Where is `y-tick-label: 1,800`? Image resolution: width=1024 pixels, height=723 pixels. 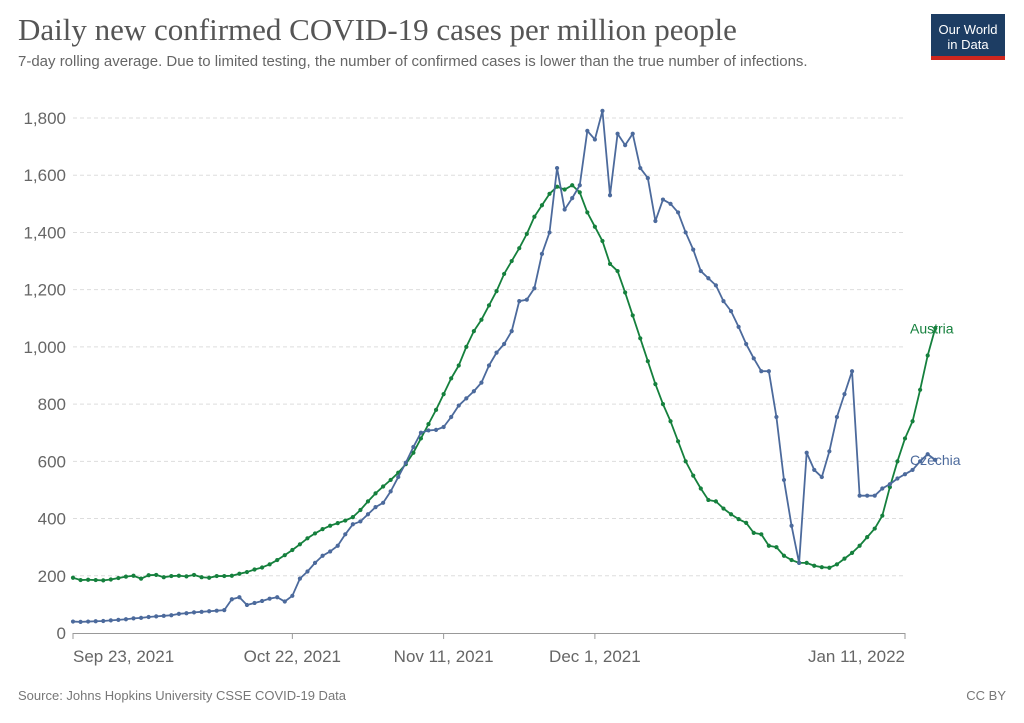
y-tick-label: 1,800 is located at coordinates (44, 118).